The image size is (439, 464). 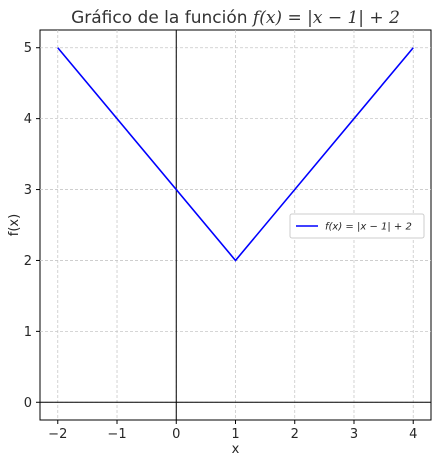 What do you see at coordinates (368, 227) in the screenshot?
I see `legend-entry-label: f(x) = |x − 1| + 2` at bounding box center [368, 227].